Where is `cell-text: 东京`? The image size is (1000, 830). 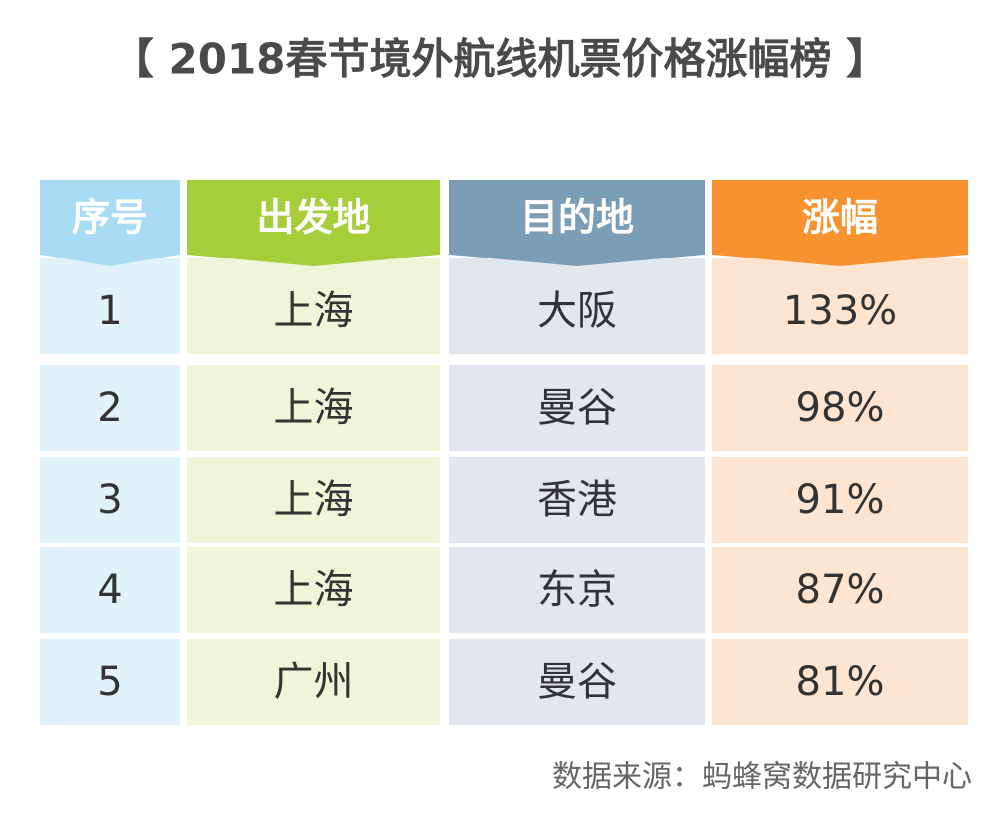
cell-text: 东京 is located at coordinates (577, 590).